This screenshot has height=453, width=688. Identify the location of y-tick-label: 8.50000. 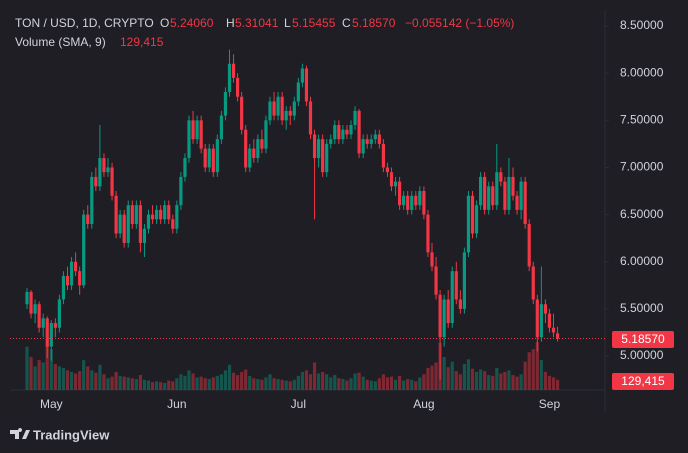
(642, 25).